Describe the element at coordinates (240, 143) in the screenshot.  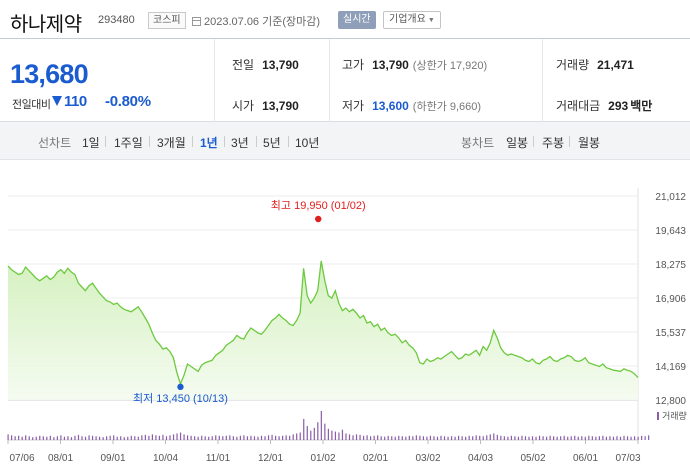
I see `period-3y: 3년` at that location.